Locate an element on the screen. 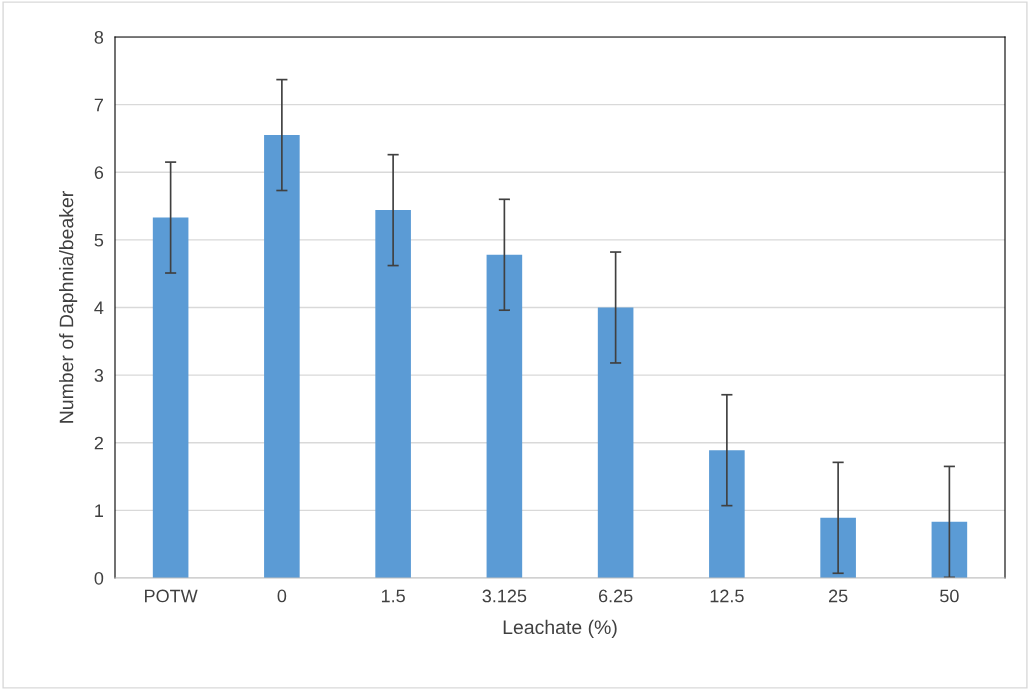 This screenshot has height=690, width=1030. y-tick-label: 3 is located at coordinates (99, 375).